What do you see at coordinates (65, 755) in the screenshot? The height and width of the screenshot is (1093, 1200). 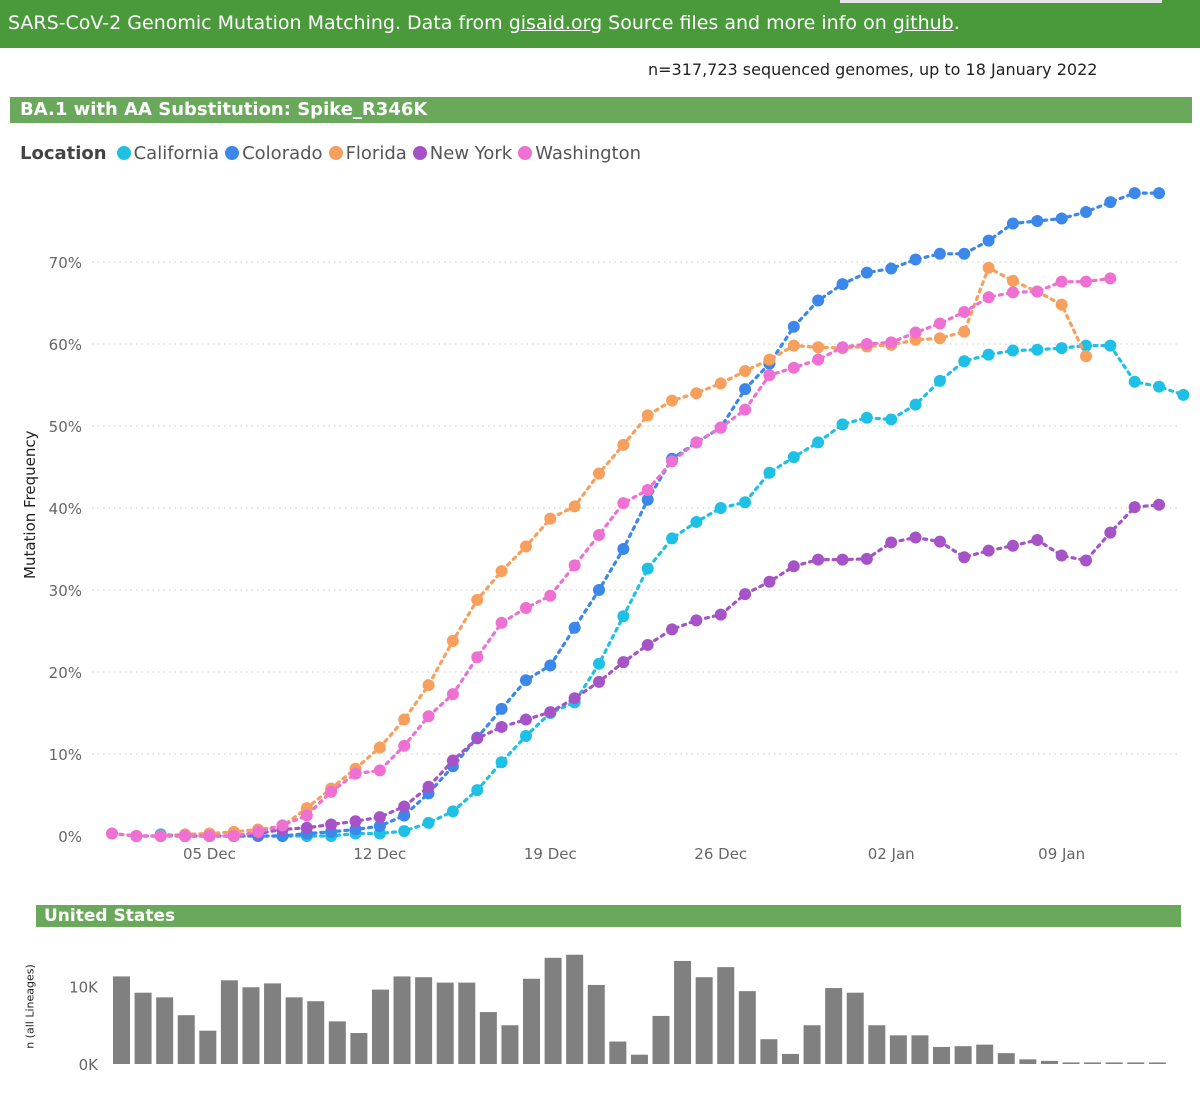 I see `y-tick-label: 10%` at bounding box center [65, 755].